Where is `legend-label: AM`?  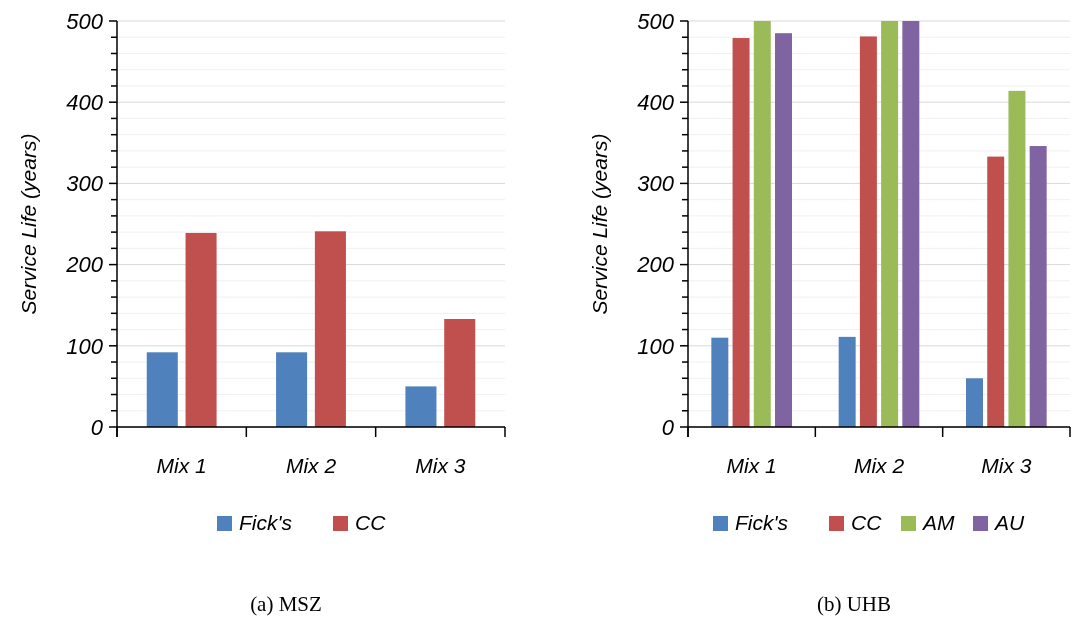
legend-label: AM is located at coordinates (938, 523).